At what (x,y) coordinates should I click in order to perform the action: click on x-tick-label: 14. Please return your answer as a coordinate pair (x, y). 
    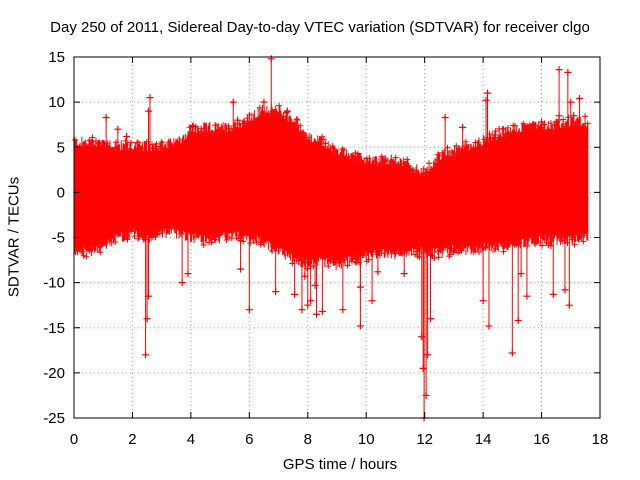
    Looking at the image, I should click on (483, 439).